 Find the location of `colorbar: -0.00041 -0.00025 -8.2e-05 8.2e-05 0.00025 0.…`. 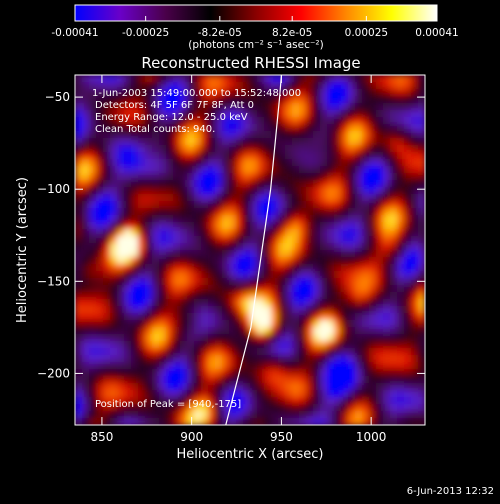

colorbar: -0.00041 -0.00025 -8.2e-05 8.2e-05 0.00025 0.… is located at coordinates (255, 27).